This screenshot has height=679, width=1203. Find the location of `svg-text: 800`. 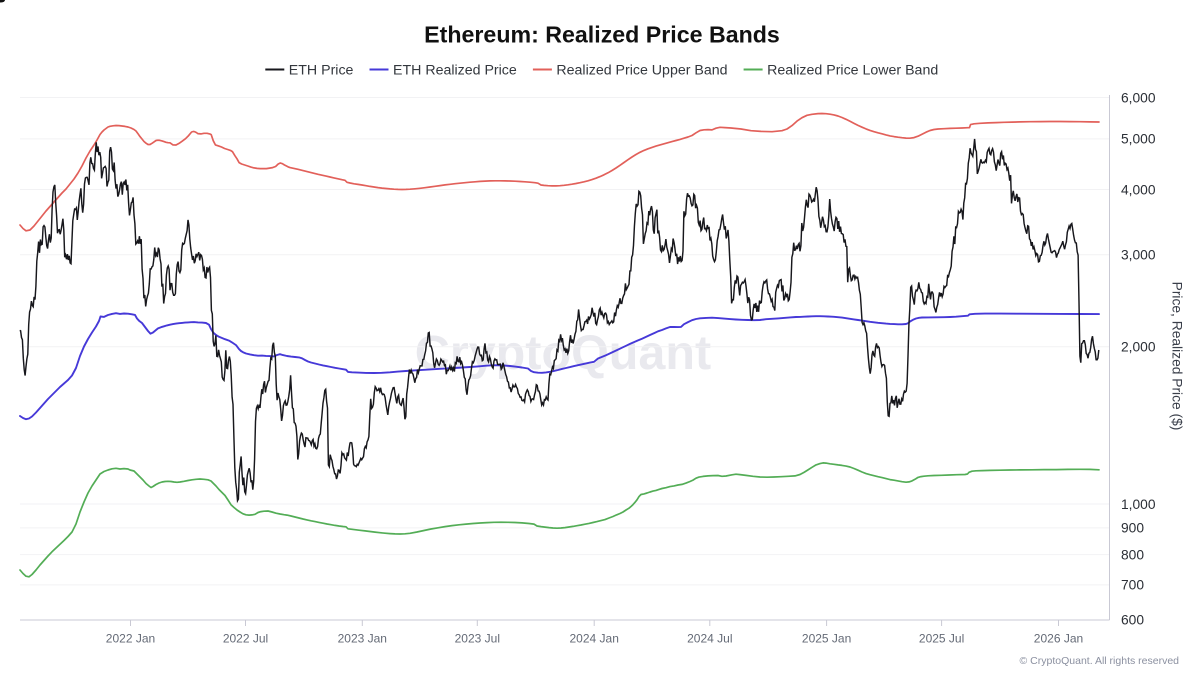

svg-text: 800 is located at coordinates (1132, 554).